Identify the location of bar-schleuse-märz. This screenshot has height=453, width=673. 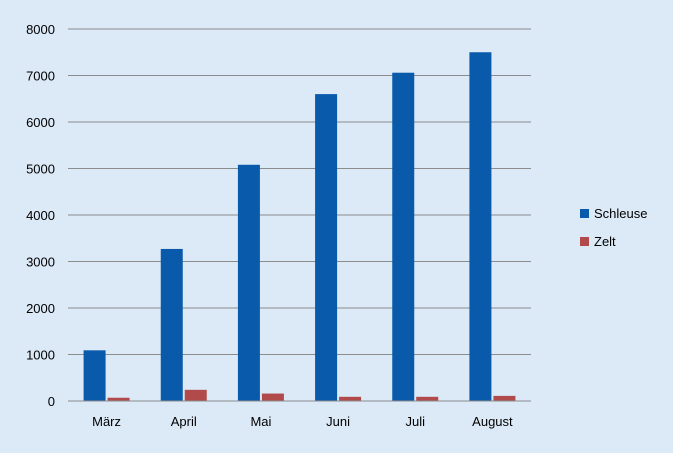
(94, 375).